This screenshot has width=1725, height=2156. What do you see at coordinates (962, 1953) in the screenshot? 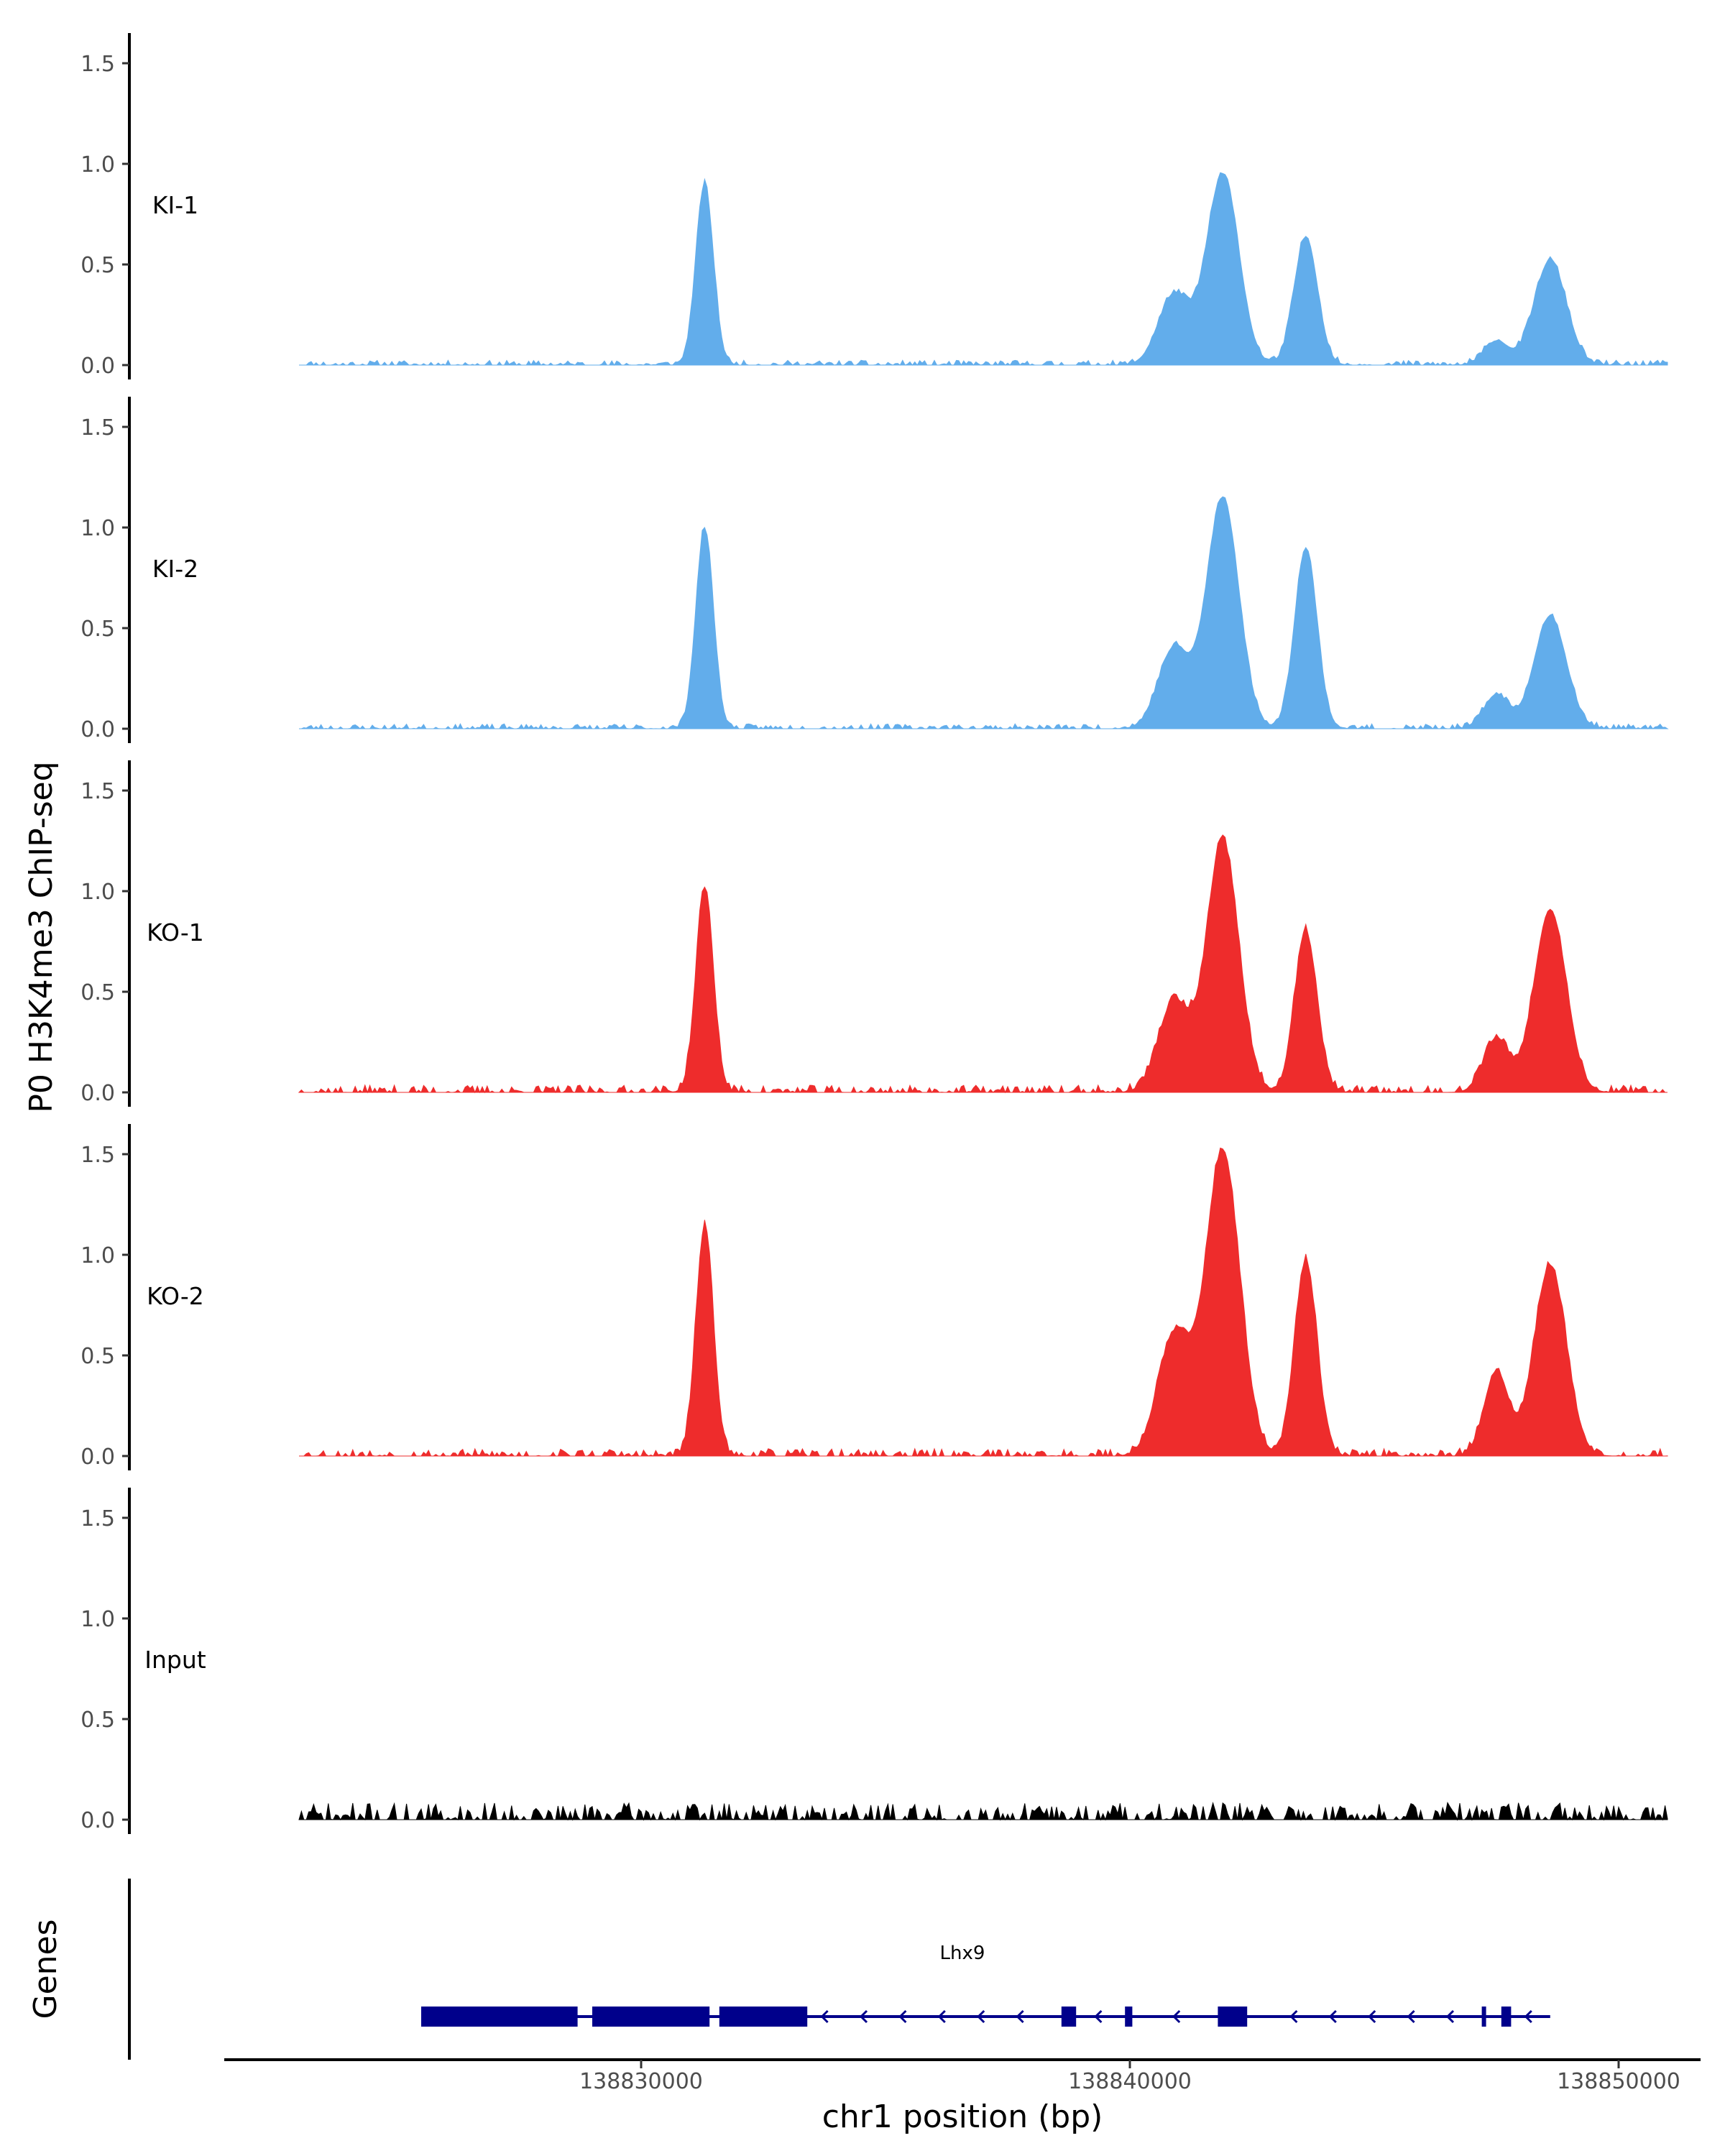
I see `gene-label: Lhx9` at bounding box center [962, 1953].